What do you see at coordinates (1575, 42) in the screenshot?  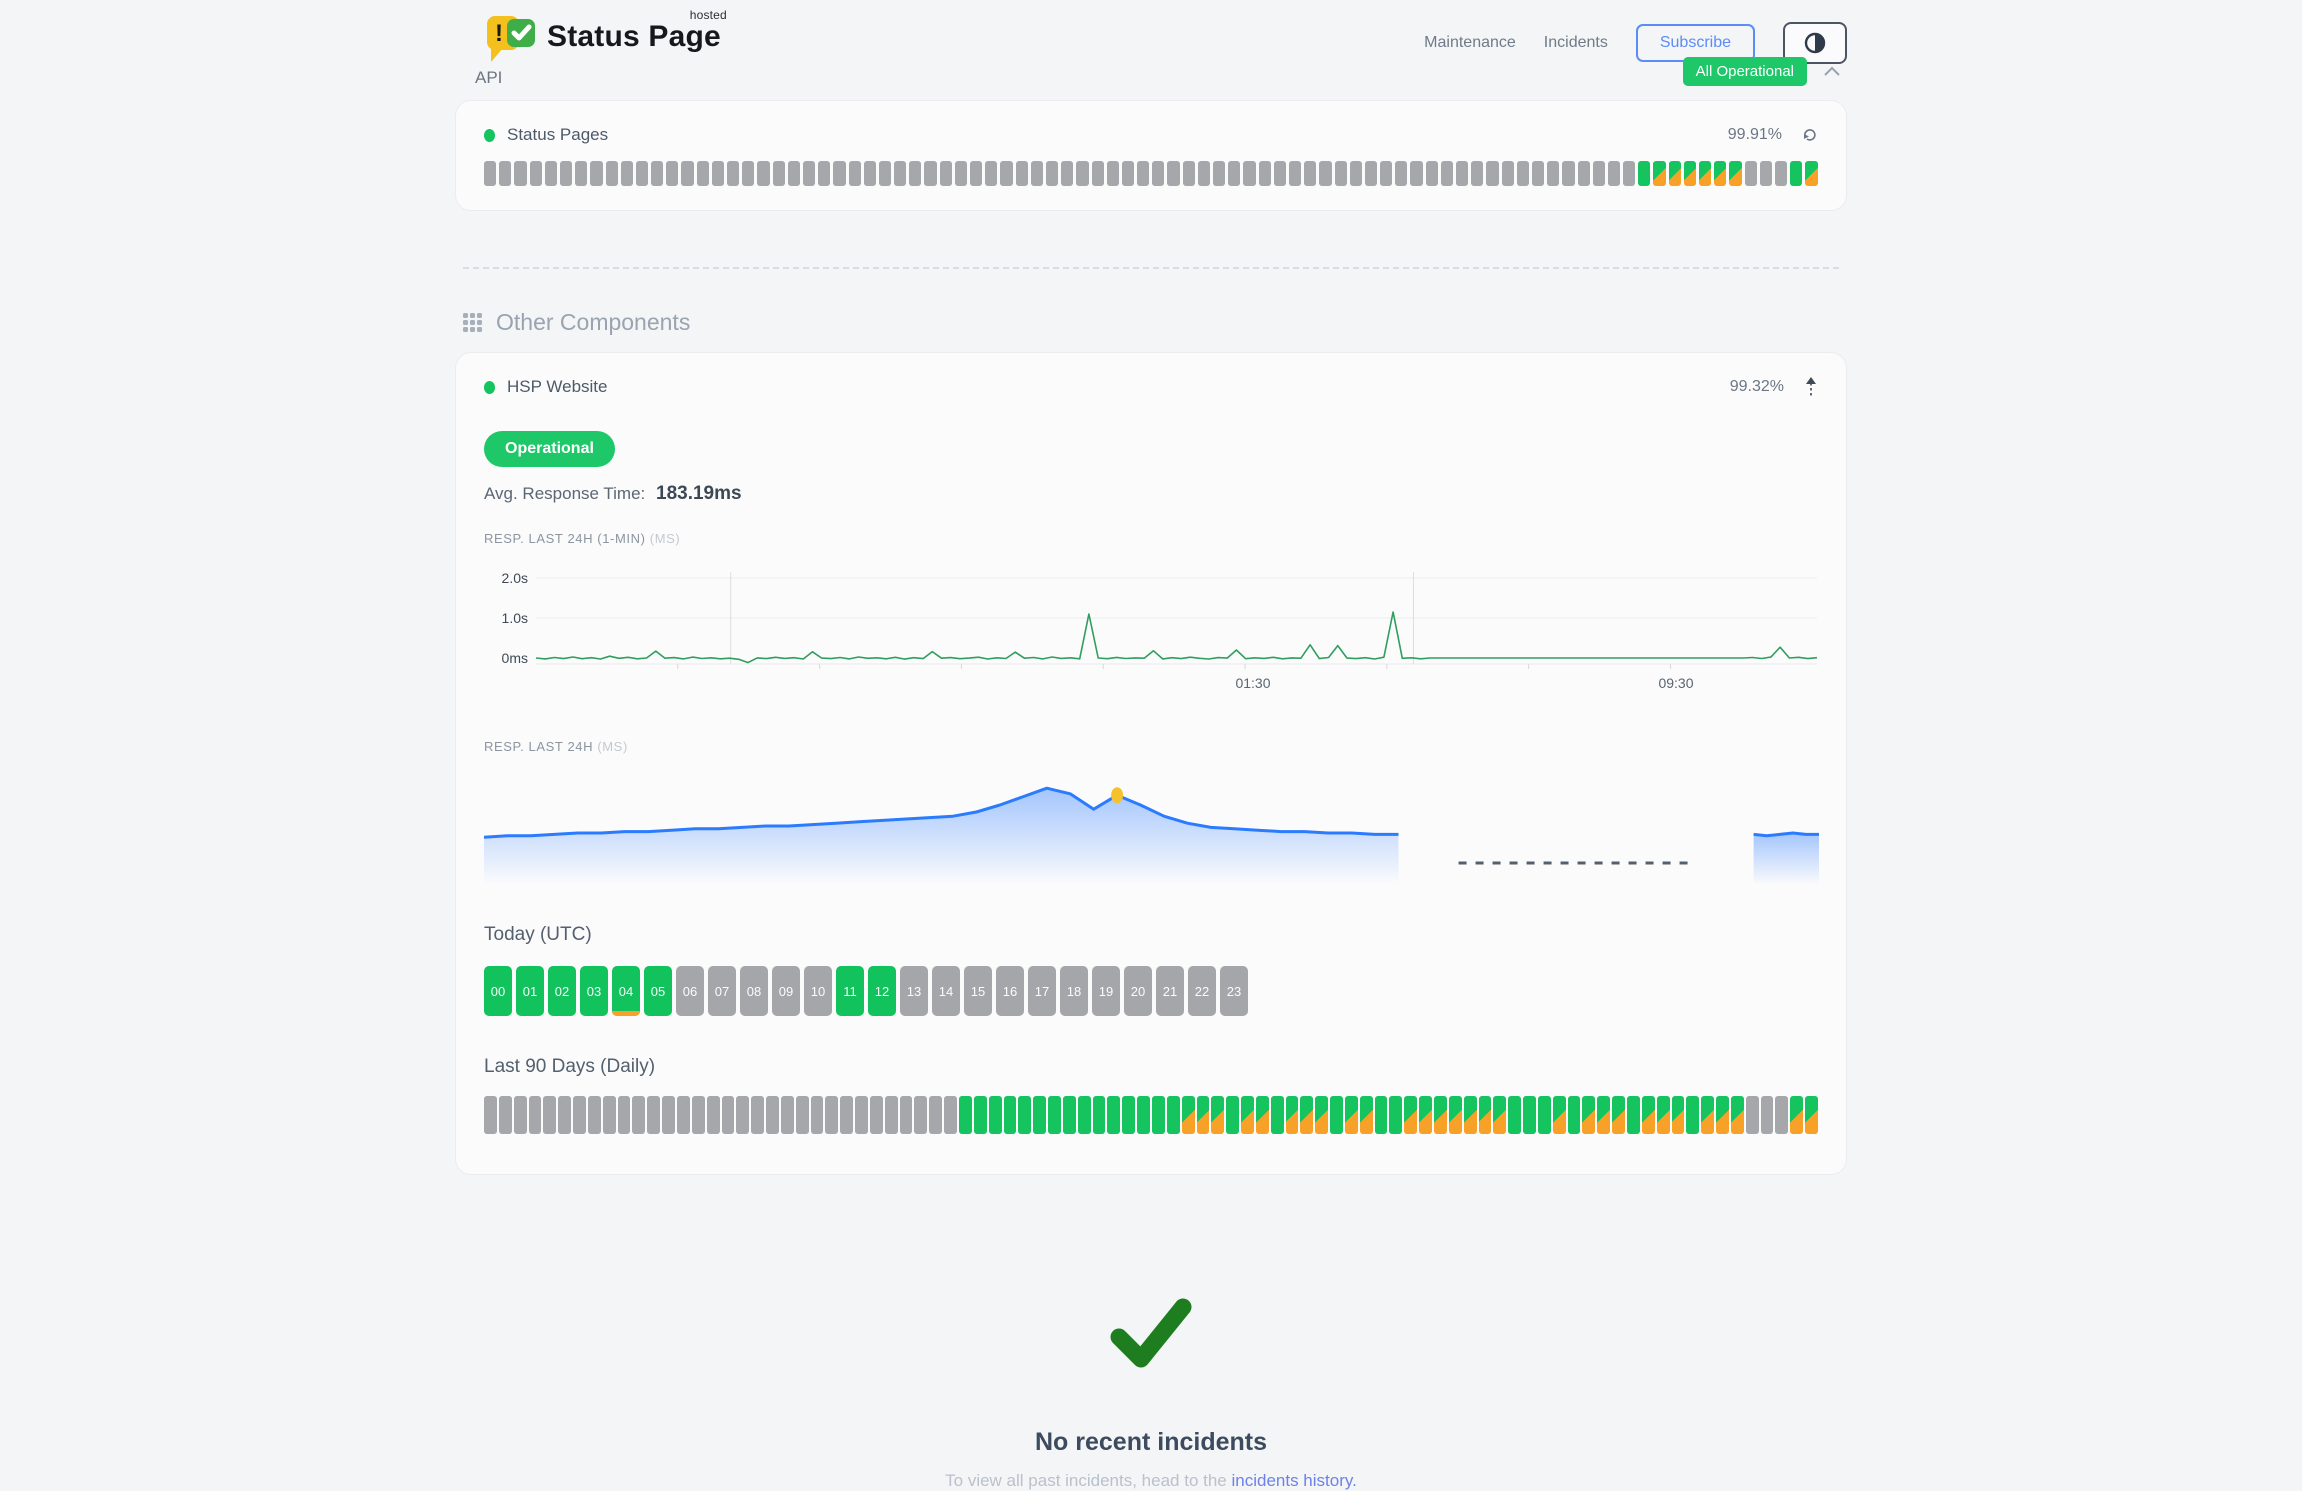 I see `nav-incidents: Incidents` at bounding box center [1575, 42].